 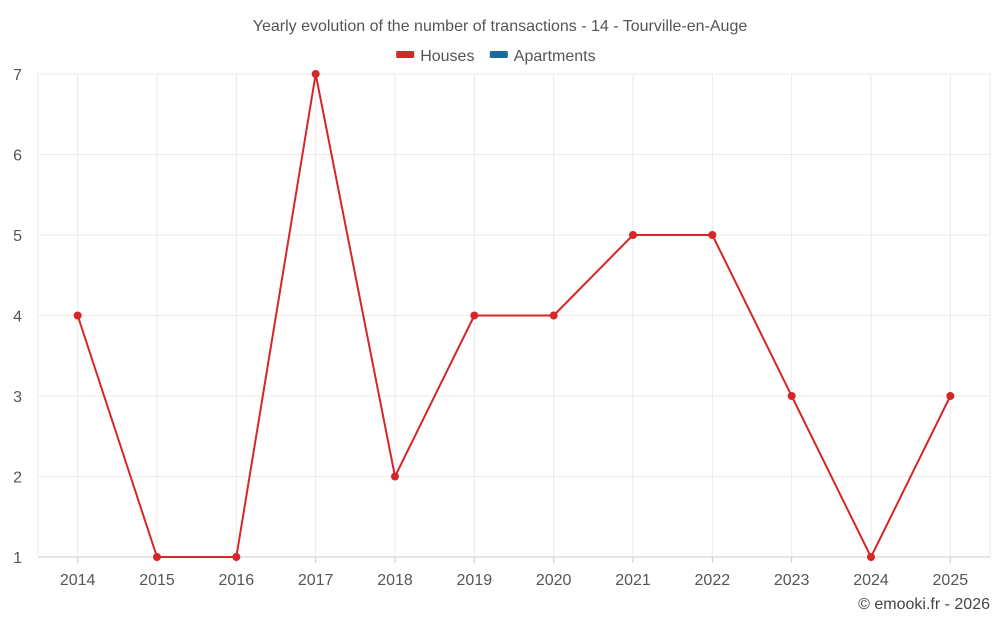 I want to click on x-tick-label: 2014, so click(x=78, y=580).